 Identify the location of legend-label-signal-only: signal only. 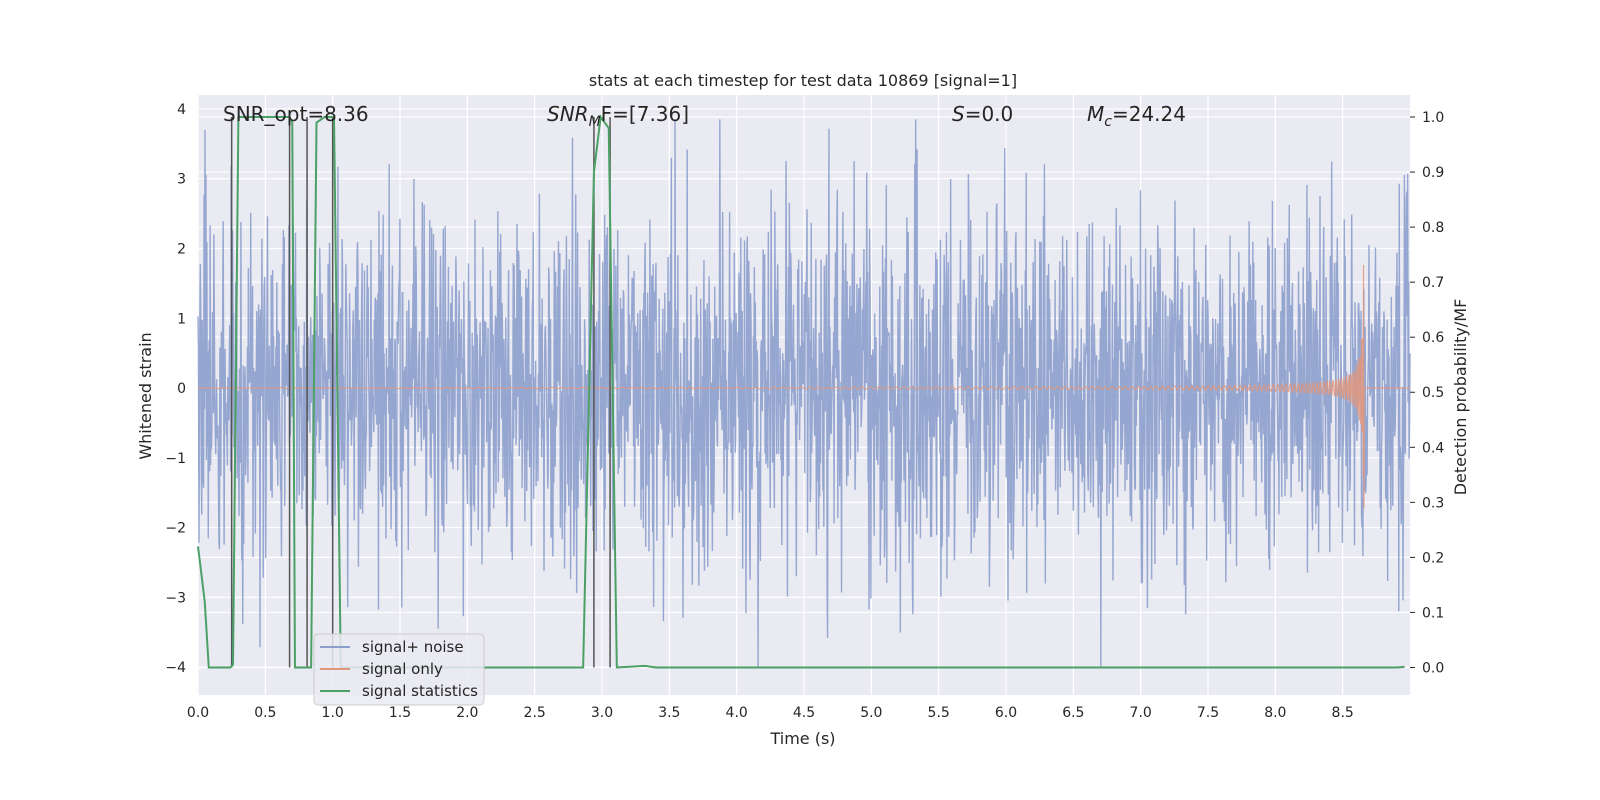
(402, 669).